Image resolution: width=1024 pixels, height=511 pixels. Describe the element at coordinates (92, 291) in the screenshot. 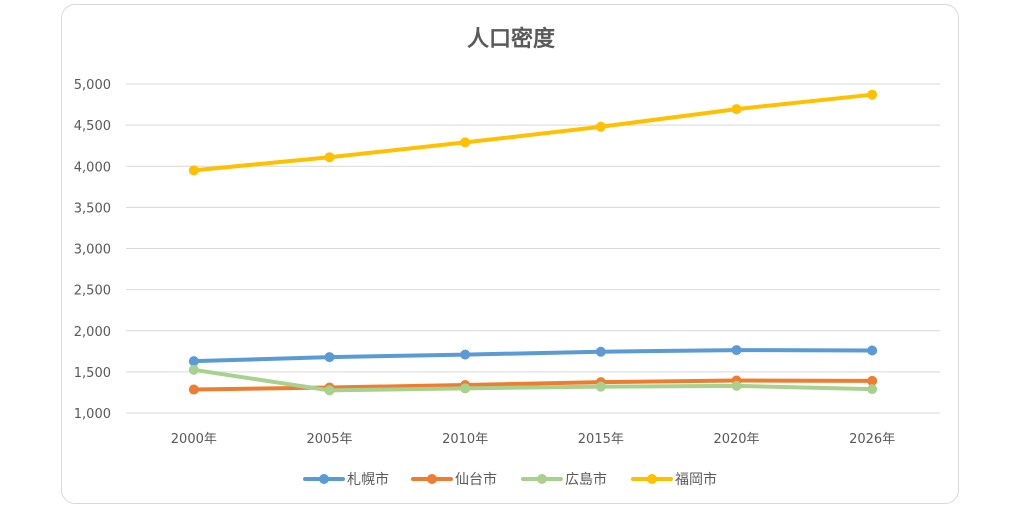

I see `y-tick-label: 2,500` at that location.